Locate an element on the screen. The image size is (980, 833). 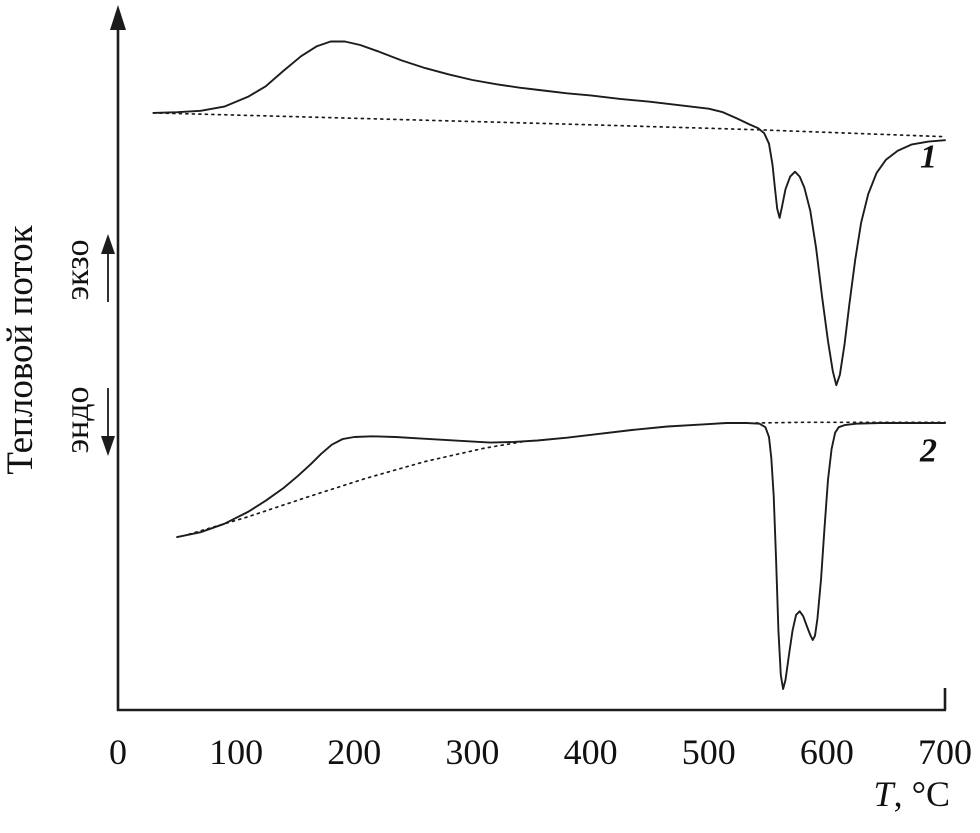
y-axis-arrow-icon is located at coordinates (118, 17).